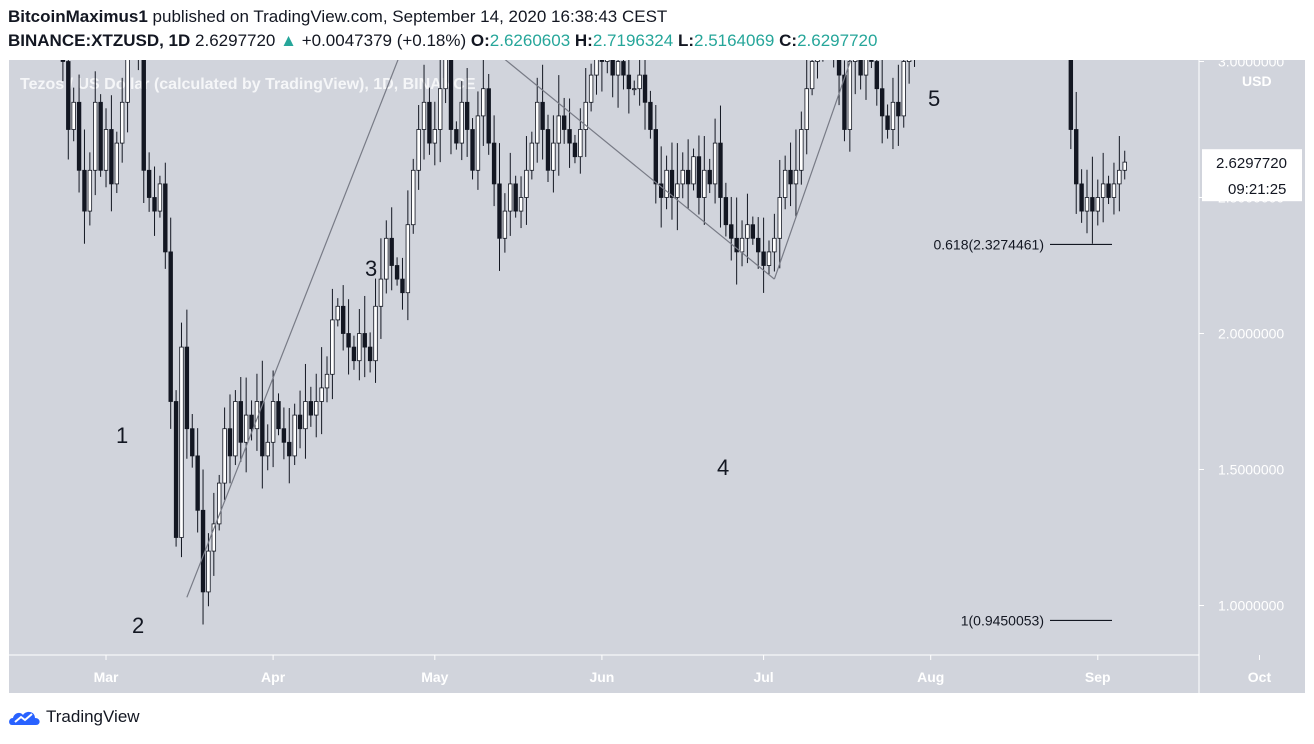  Describe the element at coordinates (434, 677) in the screenshot. I see `x-tick-label: May` at that location.